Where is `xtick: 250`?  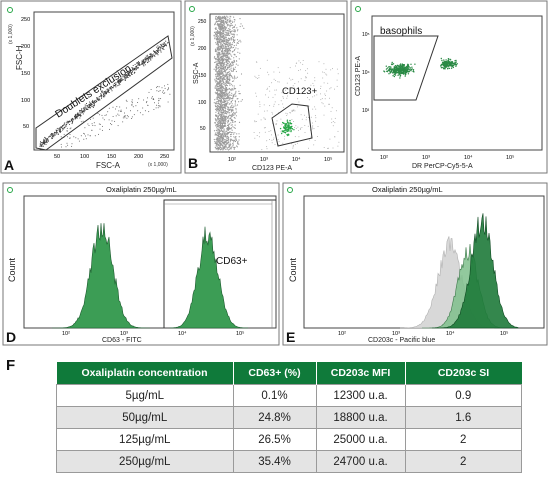
xtick: 250 is located at coordinates (164, 157).